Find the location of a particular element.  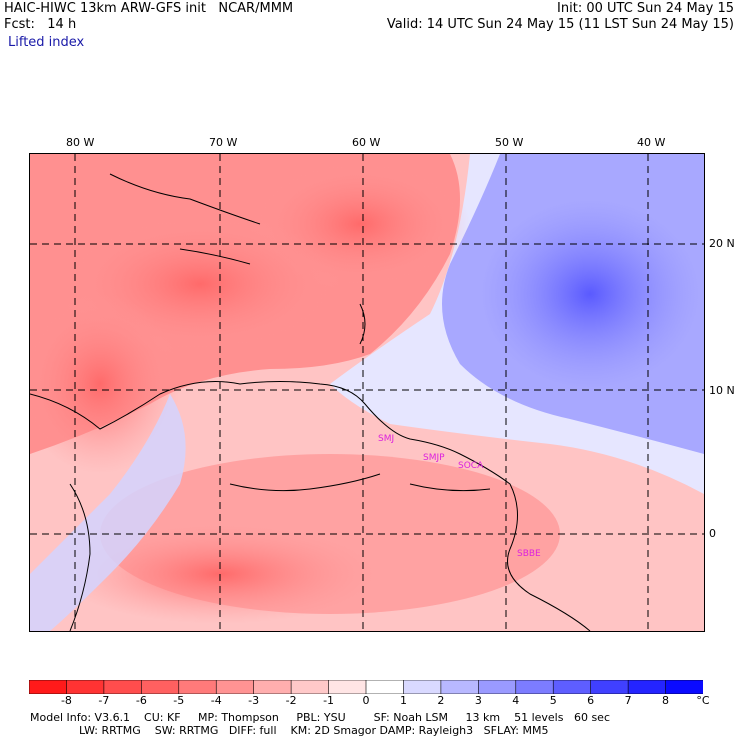

colorbar-tick-label: 1 is located at coordinates (403, 700).